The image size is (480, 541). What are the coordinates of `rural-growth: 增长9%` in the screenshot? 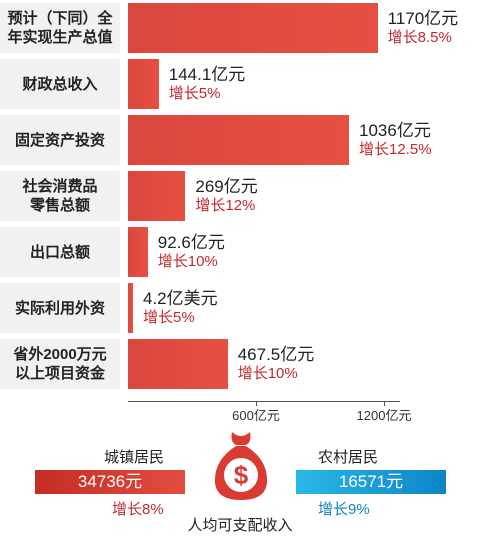 It's located at (344, 509).